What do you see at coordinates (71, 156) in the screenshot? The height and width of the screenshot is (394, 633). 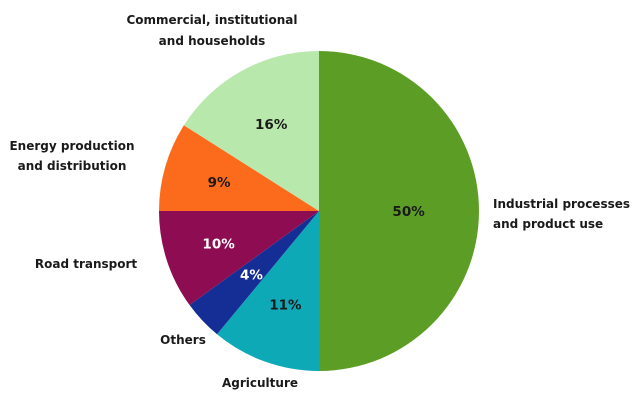 I see `category-label-energy-production-and-distribution: Energy production and distribution` at bounding box center [71, 156].